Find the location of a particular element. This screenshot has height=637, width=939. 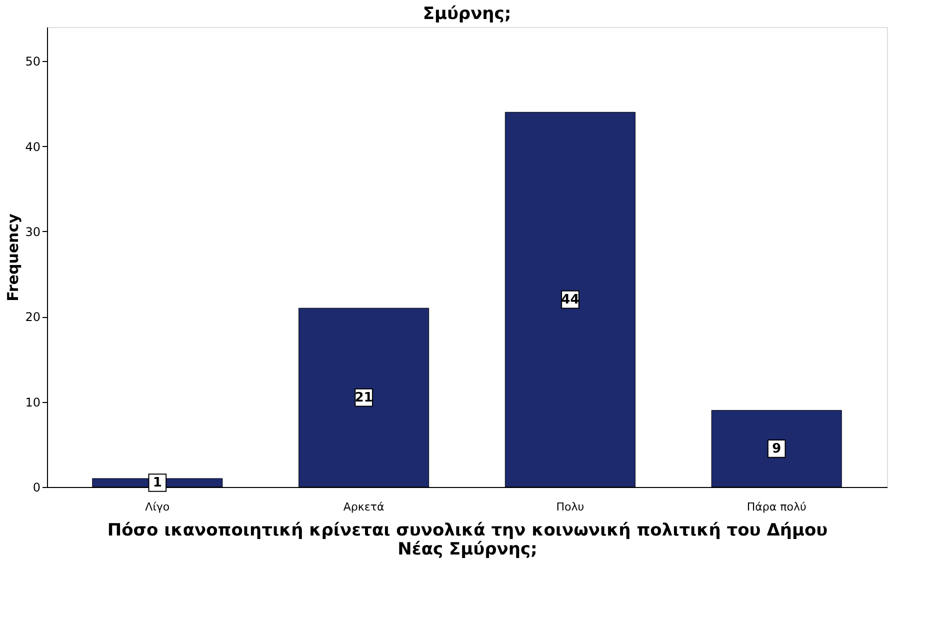

x-tick-label: Αρκετά is located at coordinates (363, 507).